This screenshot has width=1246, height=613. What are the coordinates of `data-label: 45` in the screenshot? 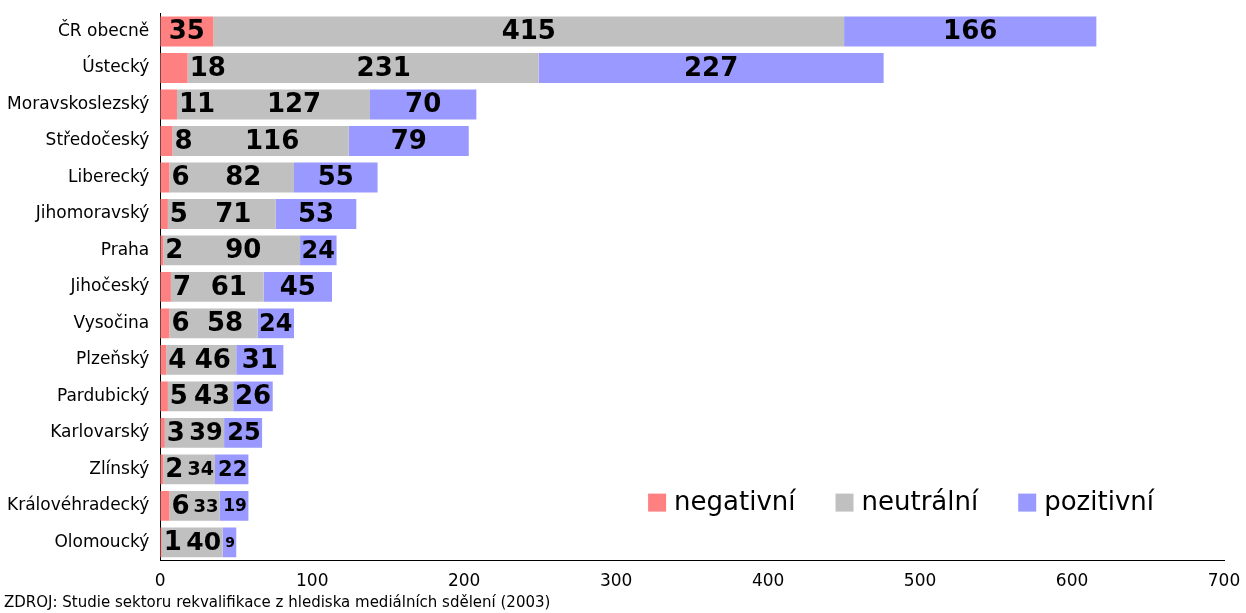 It's located at (297, 285).